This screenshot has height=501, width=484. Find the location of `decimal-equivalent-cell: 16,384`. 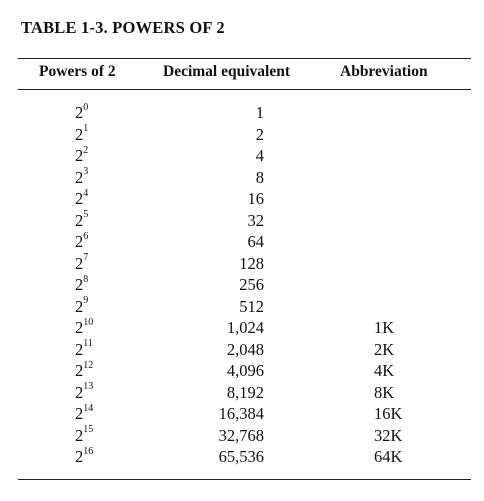

decimal-equivalent-cell: 16,384 is located at coordinates (241, 414).